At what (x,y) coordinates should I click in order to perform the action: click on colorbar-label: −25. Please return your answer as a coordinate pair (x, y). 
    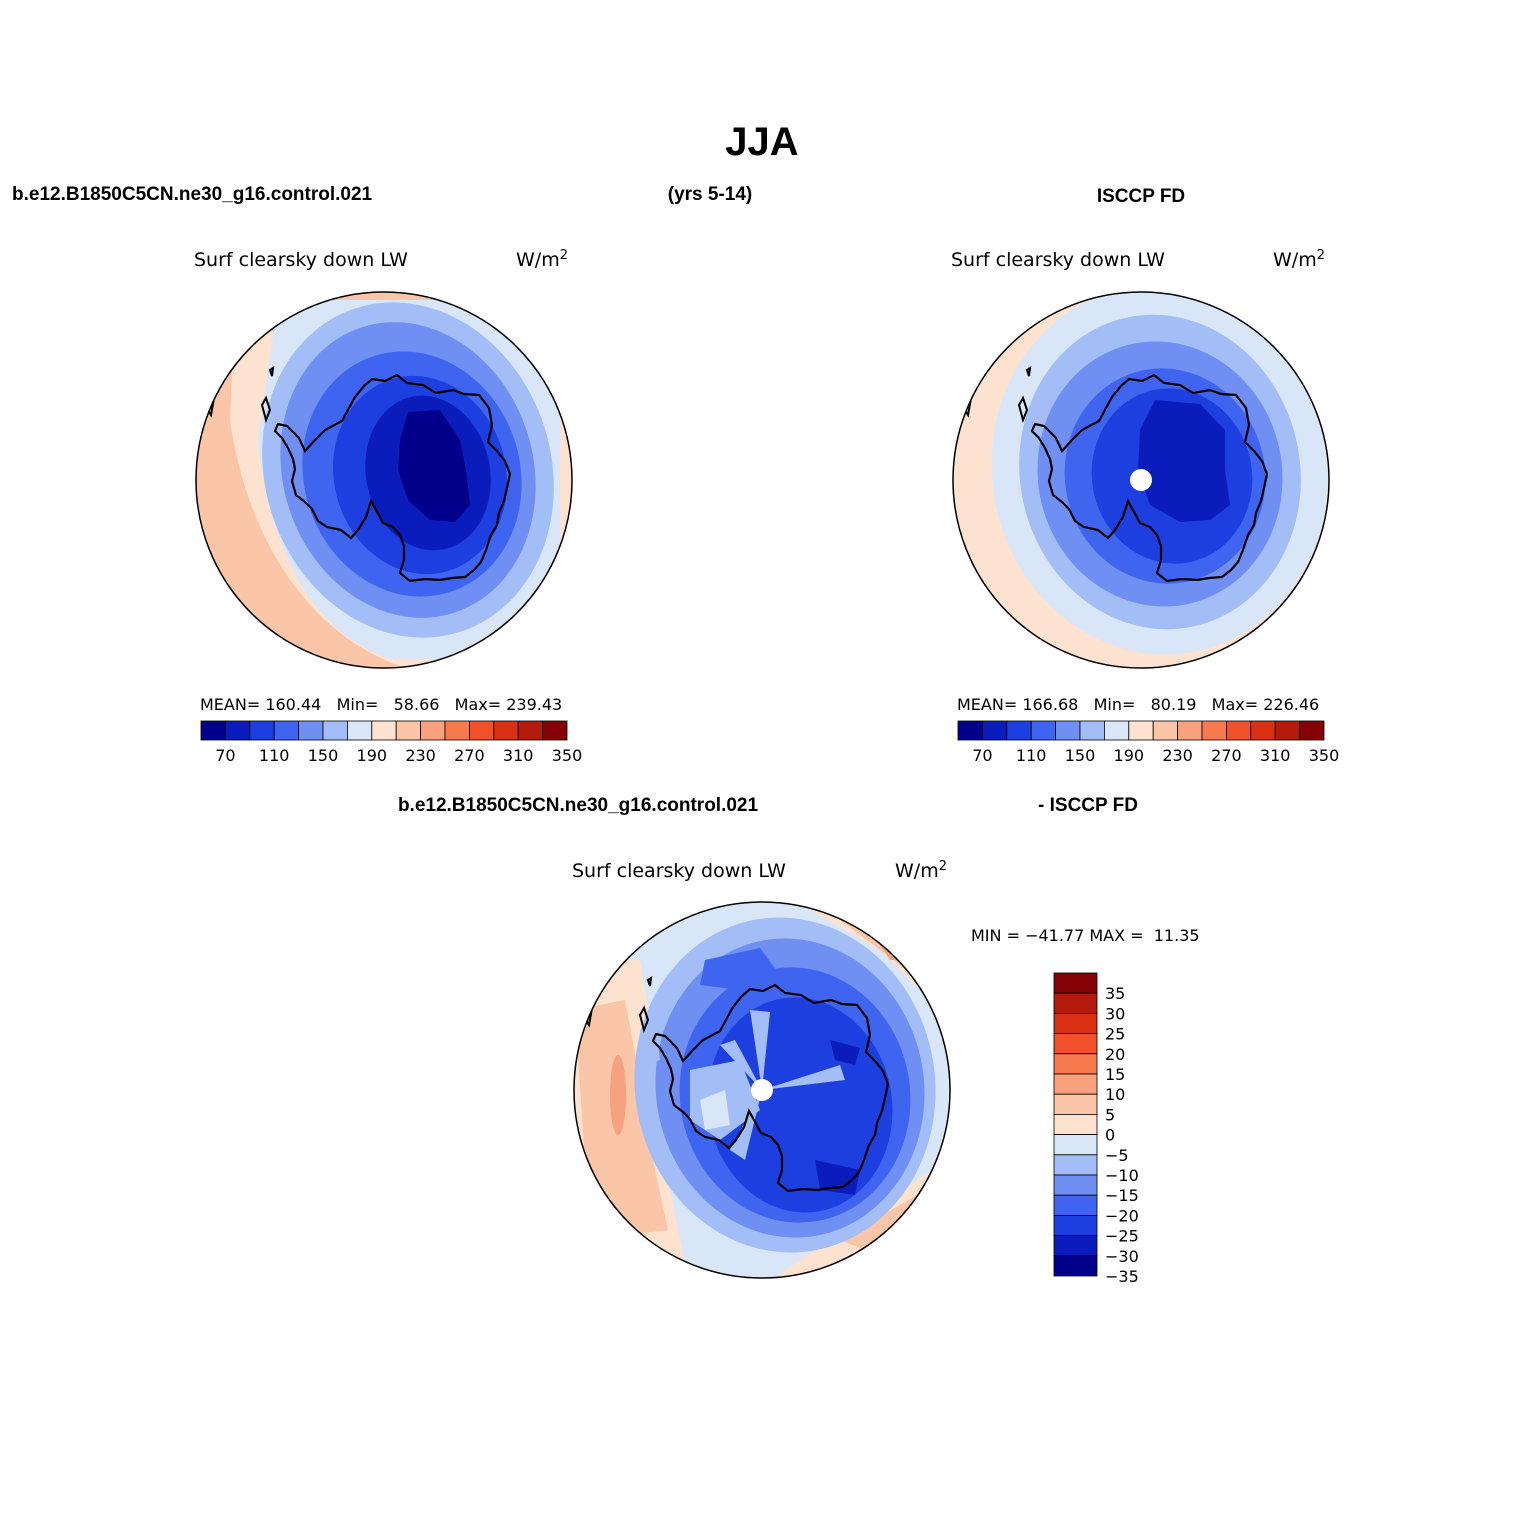
    Looking at the image, I should click on (1122, 1236).